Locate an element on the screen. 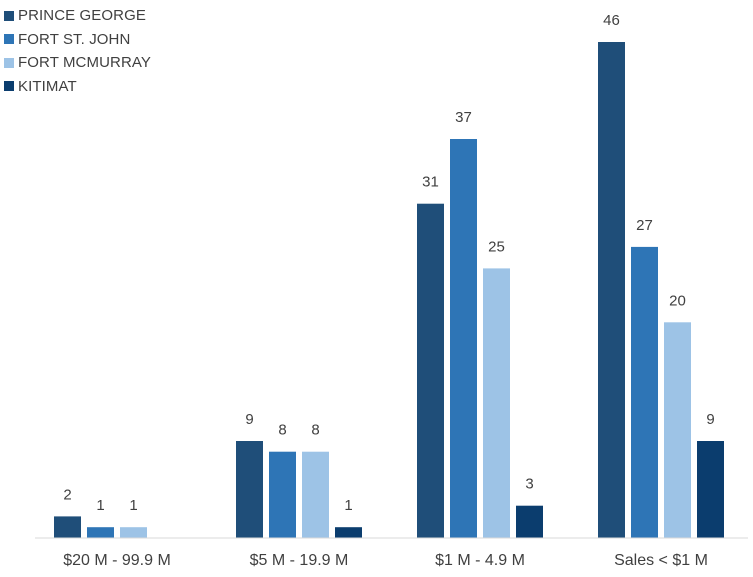  legend-item: PRINCE GEORGE is located at coordinates (77, 16).